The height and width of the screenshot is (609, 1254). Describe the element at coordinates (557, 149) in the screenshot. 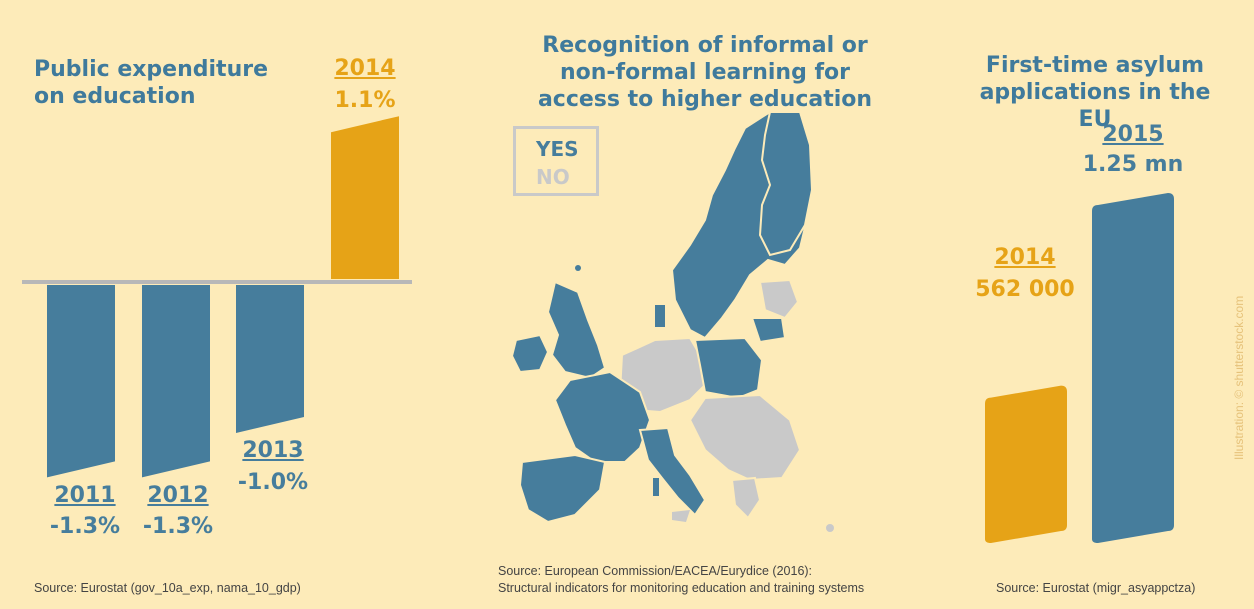

I see `legend-yes: YES` at that location.